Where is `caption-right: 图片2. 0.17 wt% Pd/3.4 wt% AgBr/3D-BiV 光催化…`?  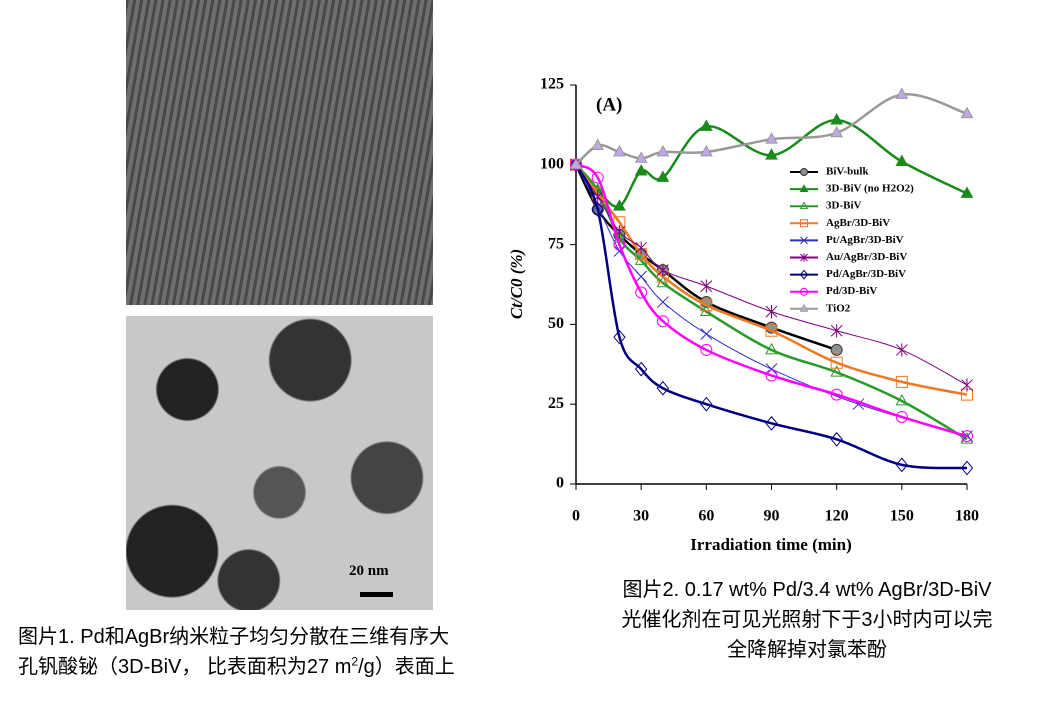
caption-right: 图片2. 0.17 wt% Pd/3.4 wt% AgBr/3D-BiV 光催化… is located at coordinates (807, 620).